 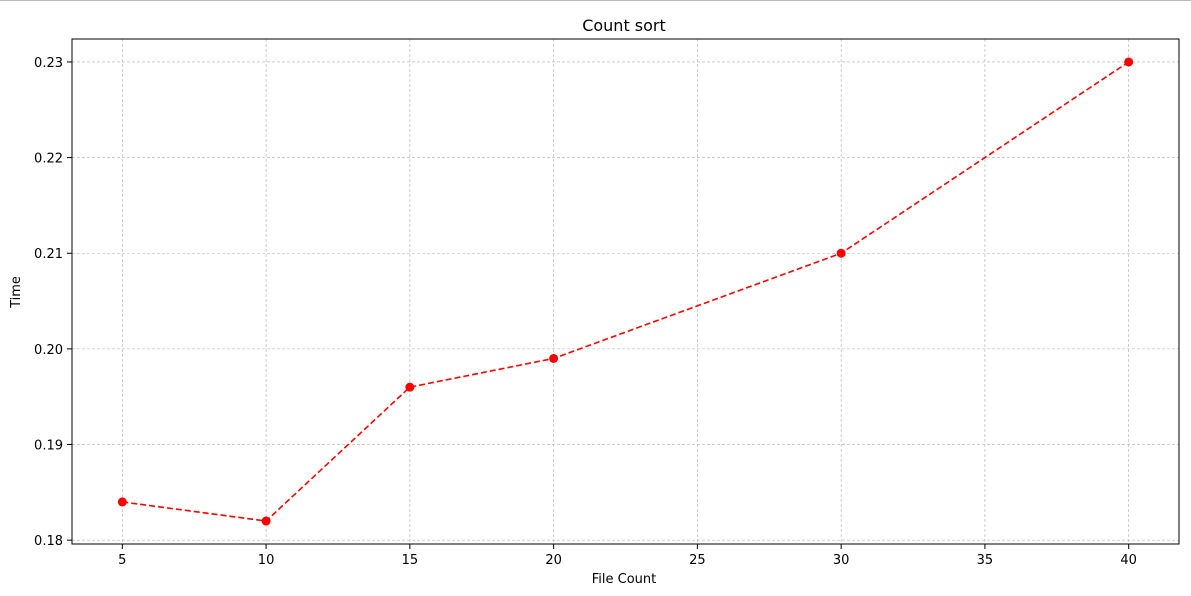 What do you see at coordinates (266, 560) in the screenshot?
I see `x-tick-label: 10` at bounding box center [266, 560].